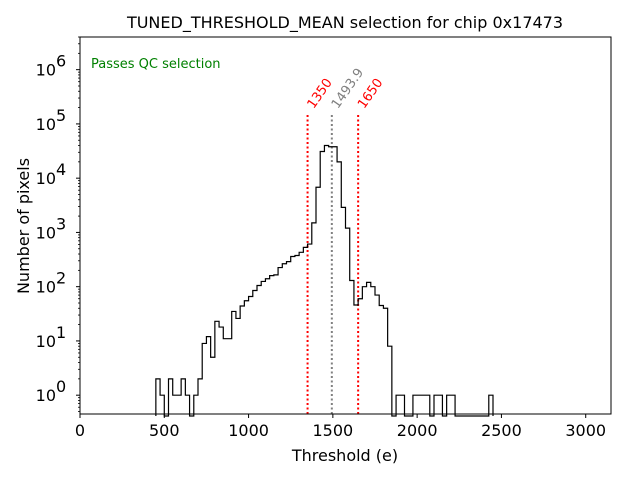  What do you see at coordinates (156, 64) in the screenshot?
I see `qc-annotation: Passes QC selection` at bounding box center [156, 64].